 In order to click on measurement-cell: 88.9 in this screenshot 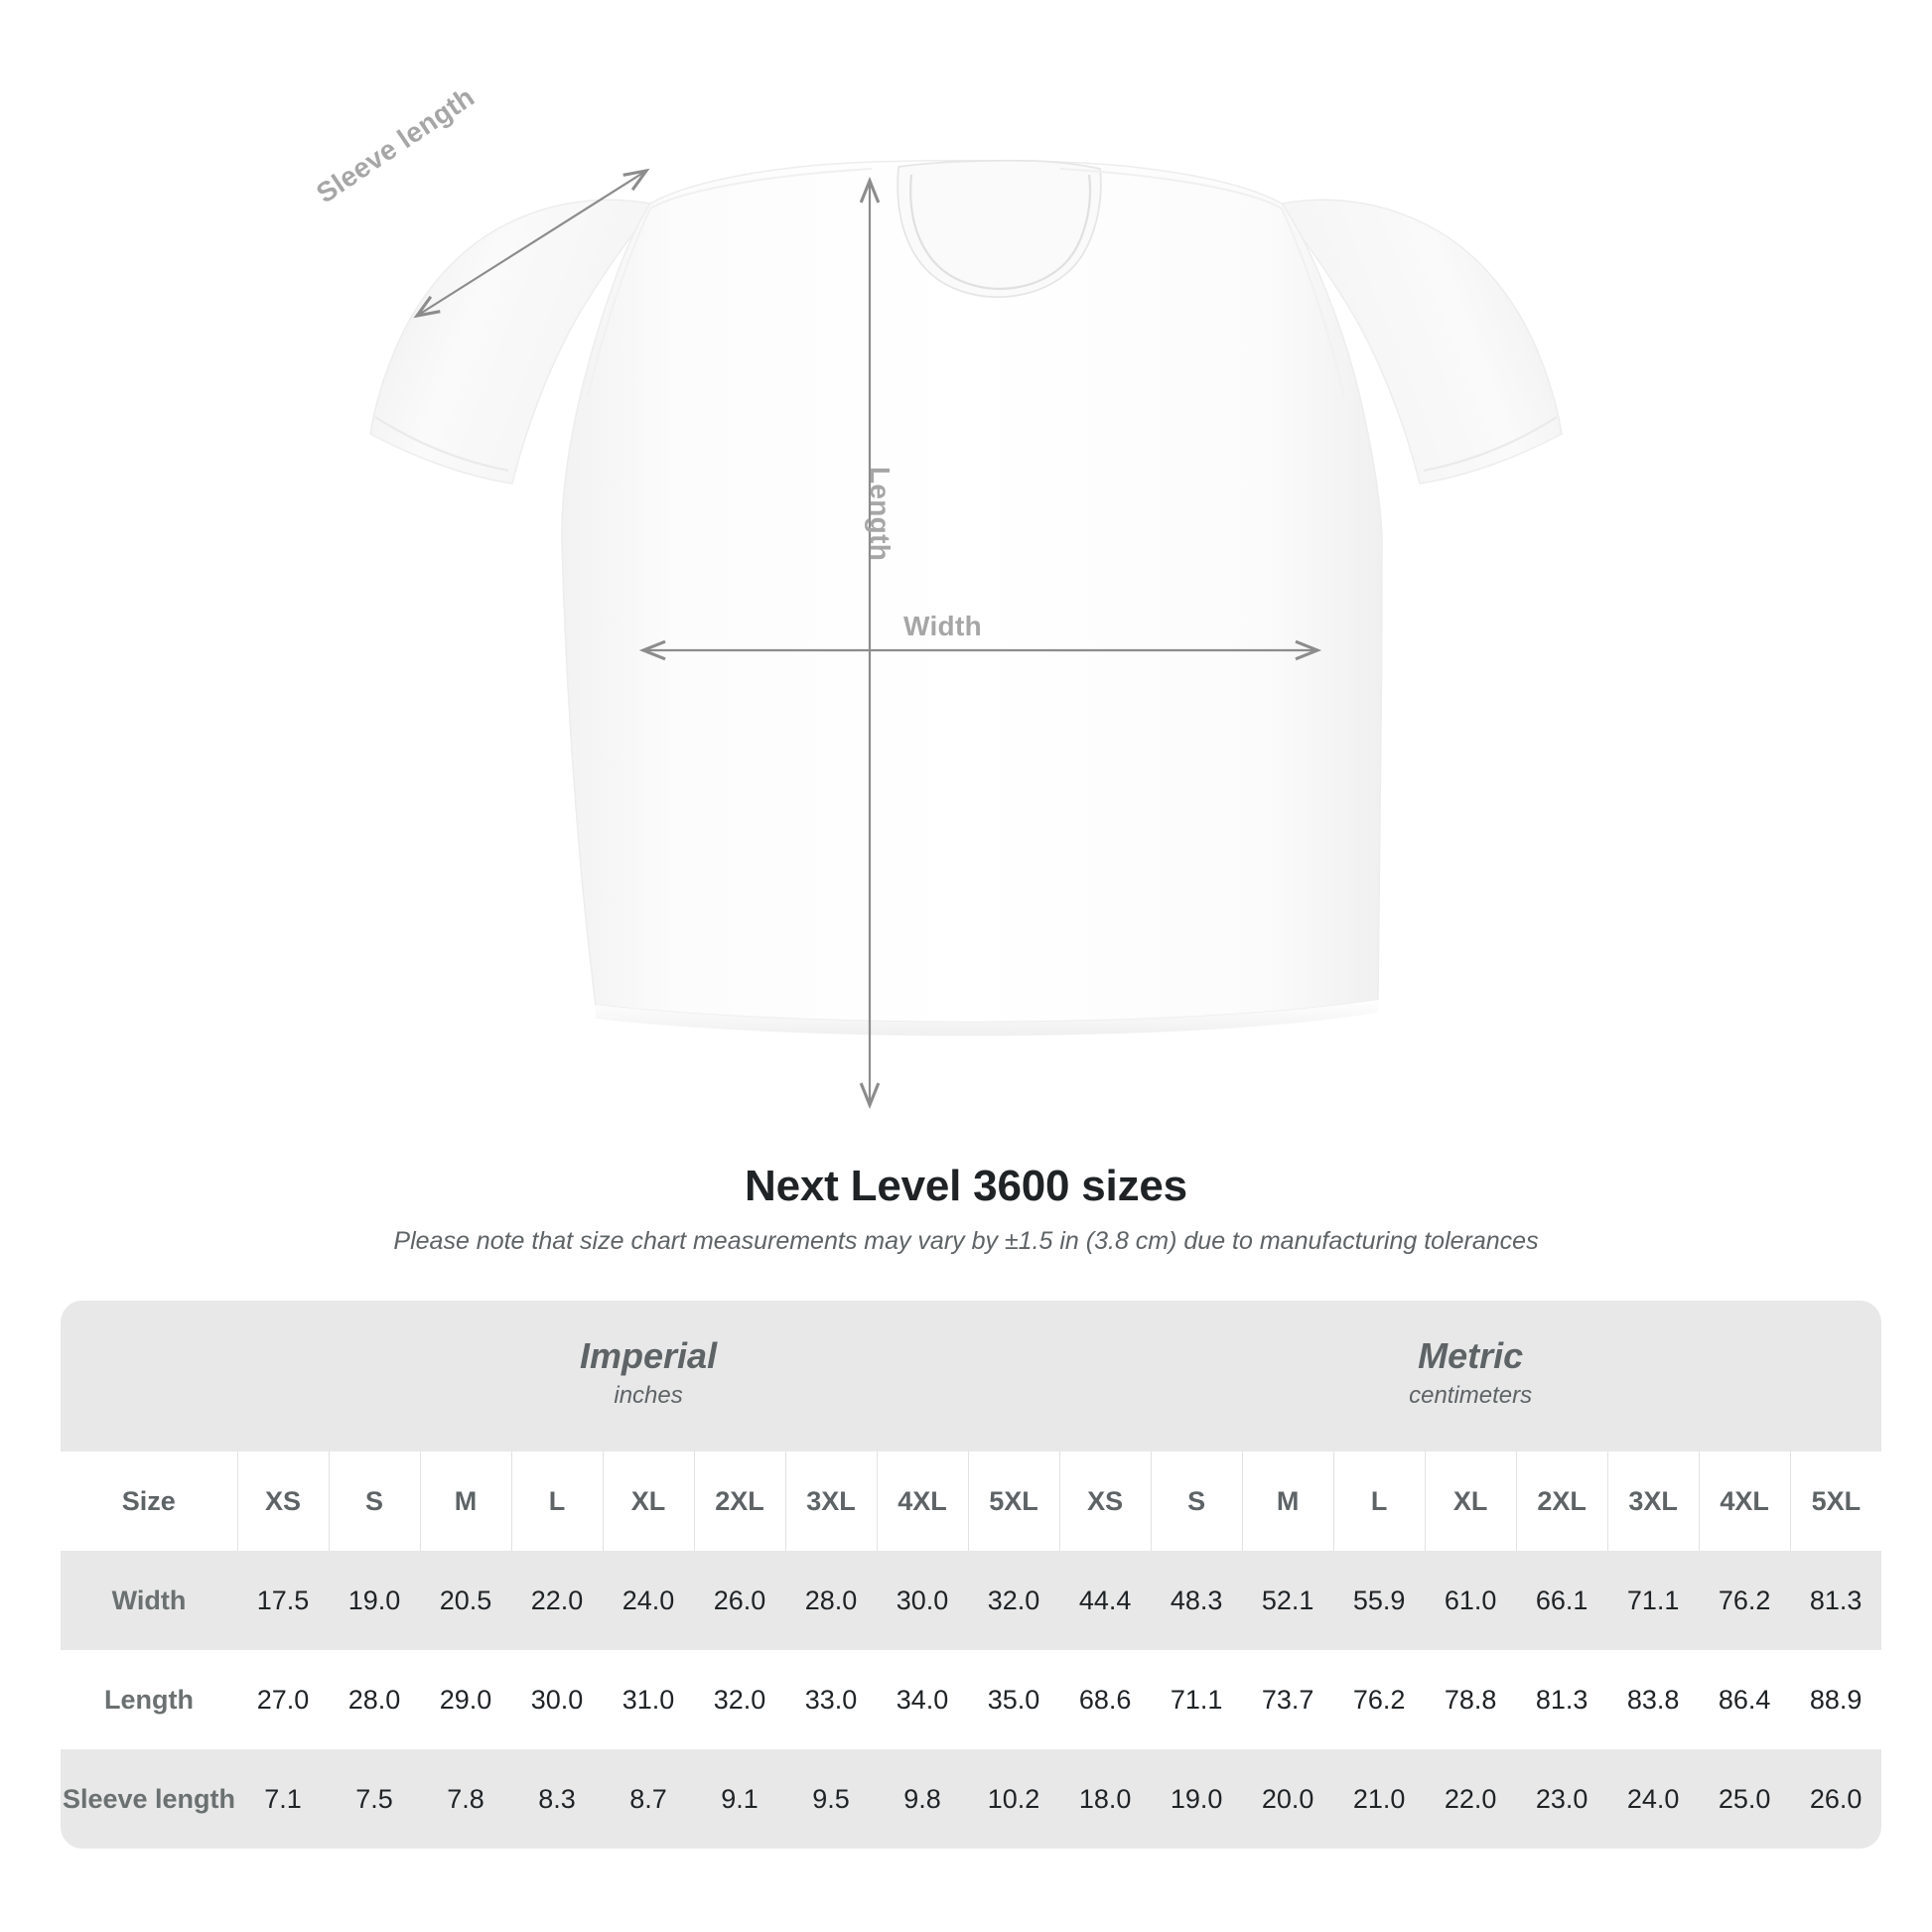, I will do `click(1836, 1700)`.